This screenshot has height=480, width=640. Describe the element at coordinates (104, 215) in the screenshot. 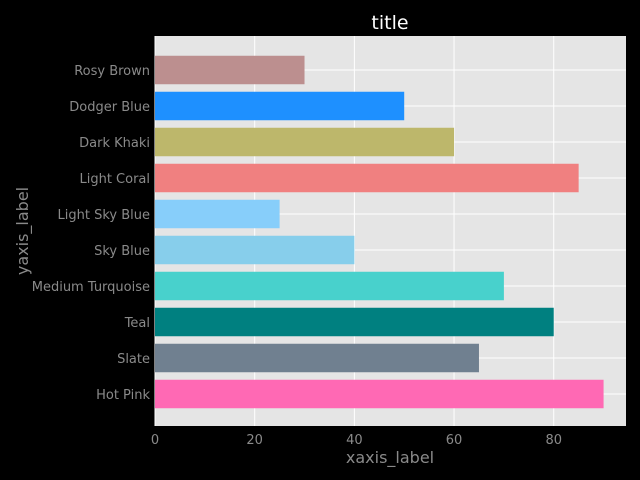

I see `y-tick-label: Light Sky Blue` at that location.